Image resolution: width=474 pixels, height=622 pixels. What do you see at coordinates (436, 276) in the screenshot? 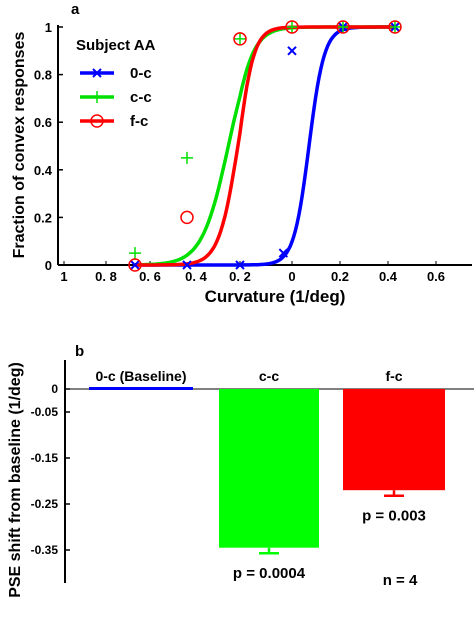
I see `x-tick-label: 0.6` at bounding box center [436, 276].